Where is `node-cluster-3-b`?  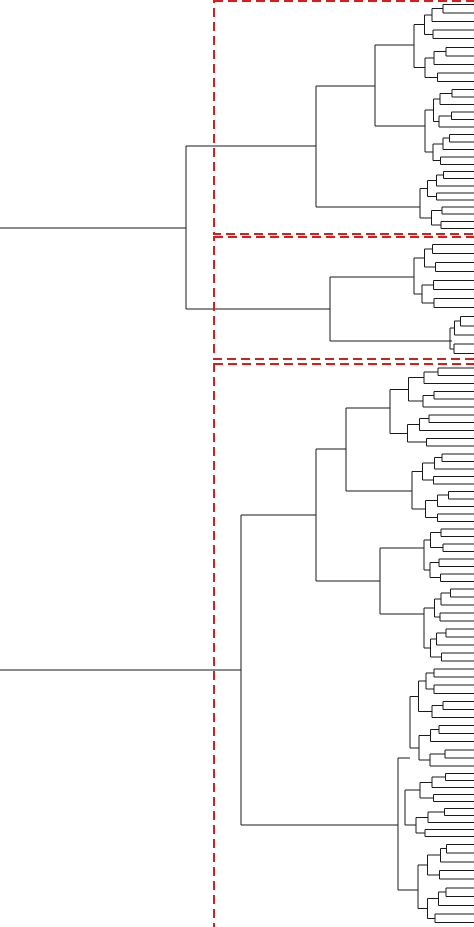
node-cluster-3-b is located at coordinates (401, 581).